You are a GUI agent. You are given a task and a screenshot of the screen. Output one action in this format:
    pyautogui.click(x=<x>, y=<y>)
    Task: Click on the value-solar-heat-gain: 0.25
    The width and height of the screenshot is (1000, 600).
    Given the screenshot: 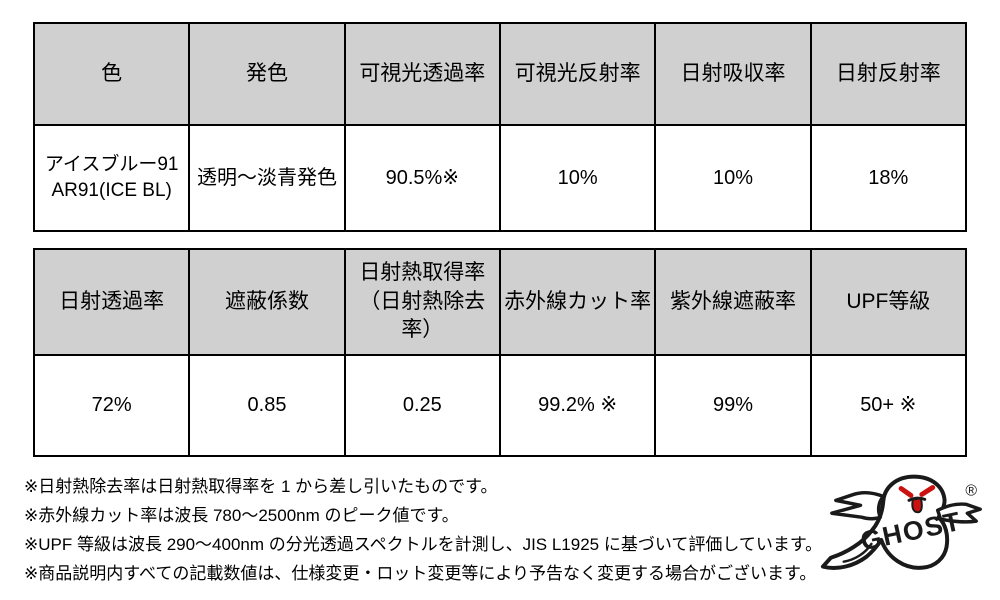 What is the action you would take?
    pyautogui.click(x=422, y=405)
    